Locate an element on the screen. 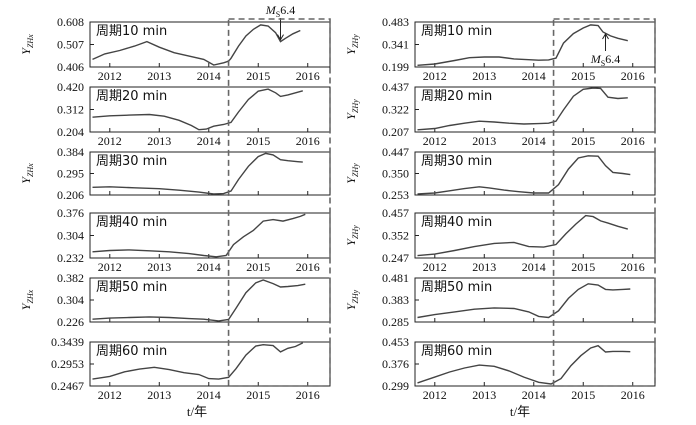 This screenshot has width=696, height=425. panel-right-3: 0.447 0.350 0.253 周期30 min YZHy is located at coordinates (500, 173).